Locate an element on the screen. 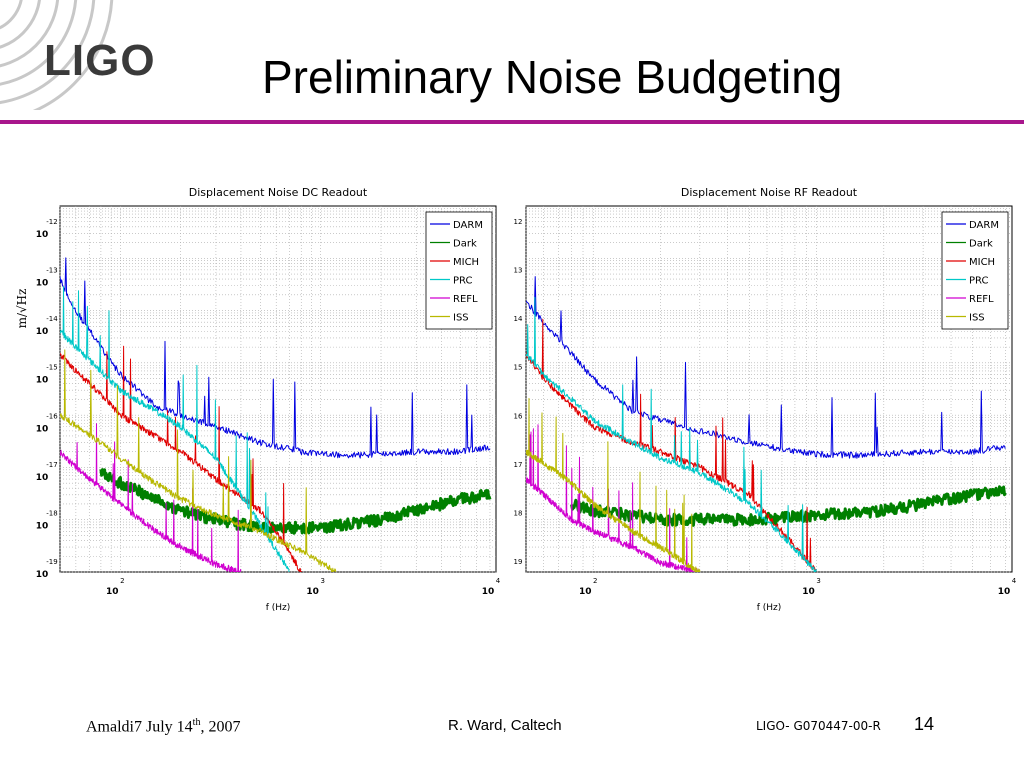 The image size is (1024, 768). footer-event-text: Amaldi7 July 14 is located at coordinates (139, 727).